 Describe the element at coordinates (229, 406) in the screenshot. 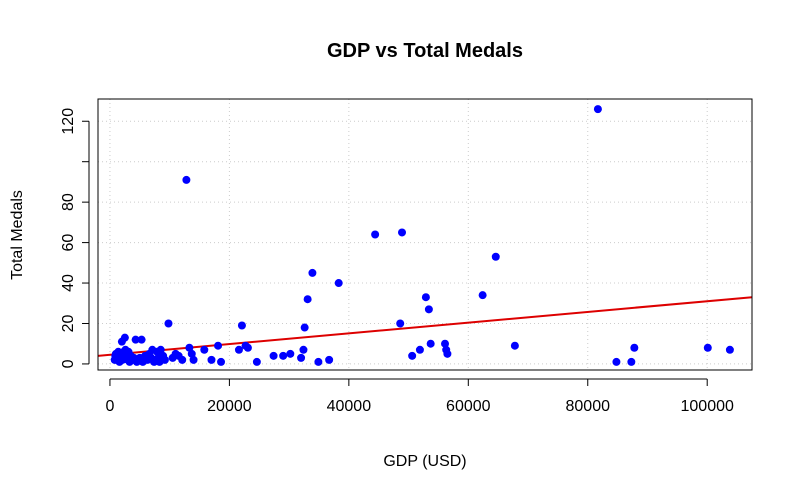

I see `x-tick-label: 20000` at that location.